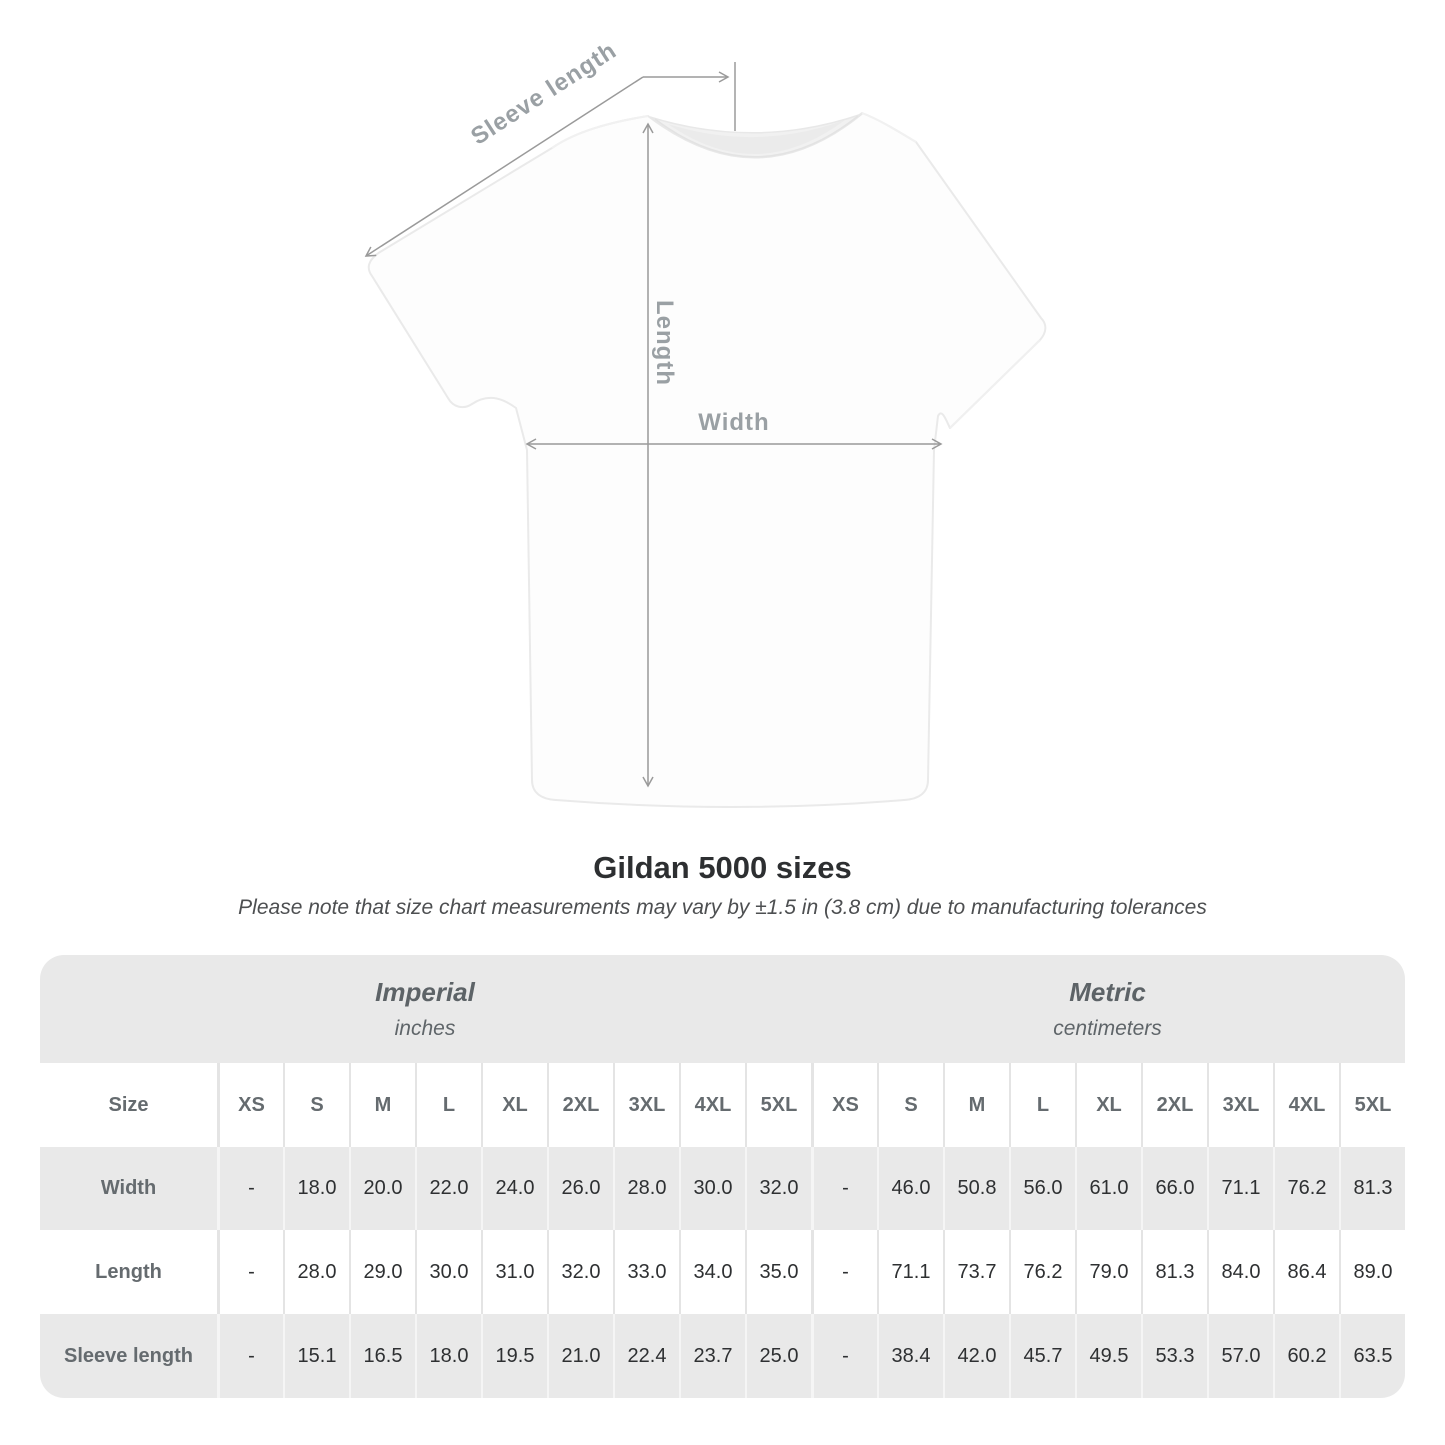 The width and height of the screenshot is (1445, 1445). I want to click on length-value-cell: 29.0, so click(382, 1272).